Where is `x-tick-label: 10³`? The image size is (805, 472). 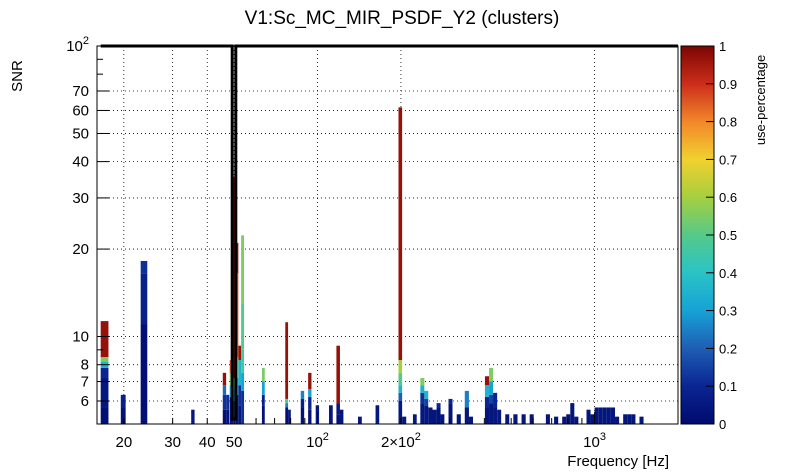
x-tick-label: 10³ is located at coordinates (594, 441).